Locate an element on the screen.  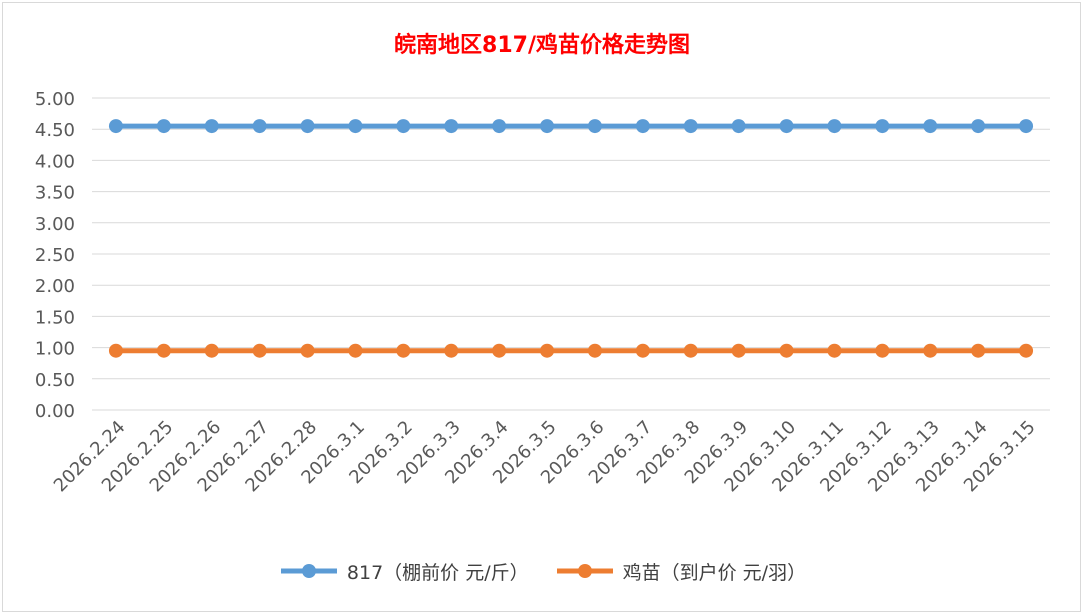
y-tick-label: 2.00 is located at coordinates (55, 286).